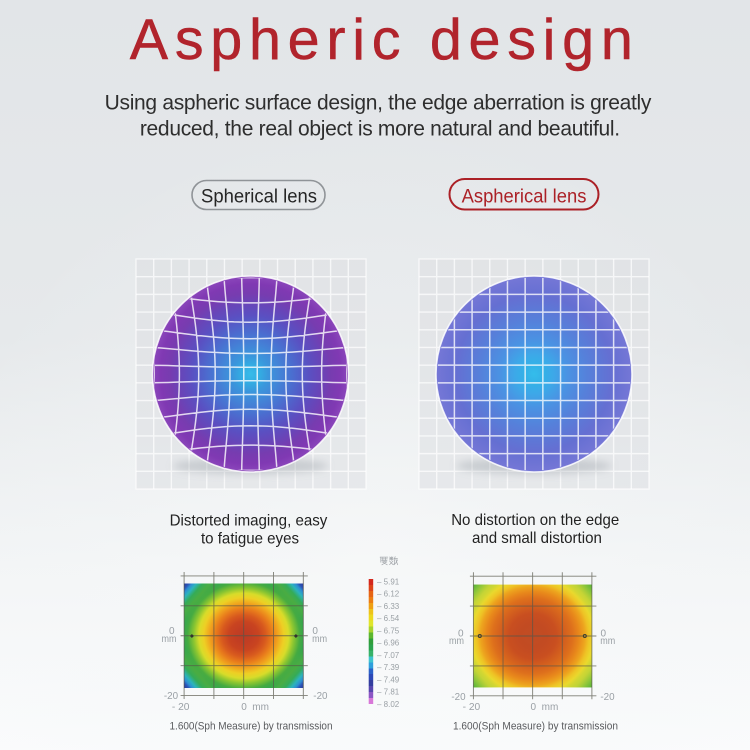 Image resolution: width=750 pixels, height=750 pixels. I want to click on svg-text: – 6.12, so click(388, 594).